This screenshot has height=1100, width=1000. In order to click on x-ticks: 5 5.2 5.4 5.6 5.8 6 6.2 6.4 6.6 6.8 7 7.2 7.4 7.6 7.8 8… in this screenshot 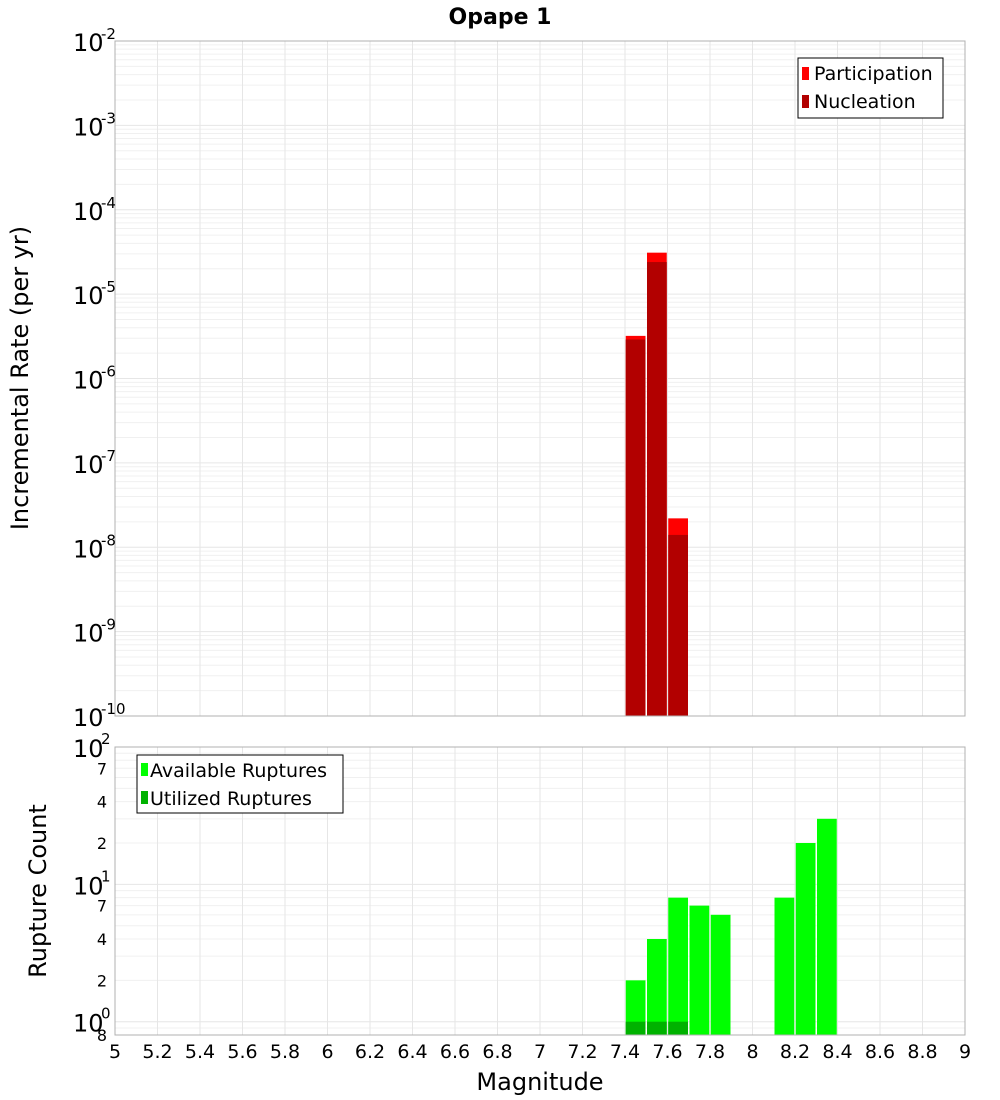, I will do `click(540, 1052)`.